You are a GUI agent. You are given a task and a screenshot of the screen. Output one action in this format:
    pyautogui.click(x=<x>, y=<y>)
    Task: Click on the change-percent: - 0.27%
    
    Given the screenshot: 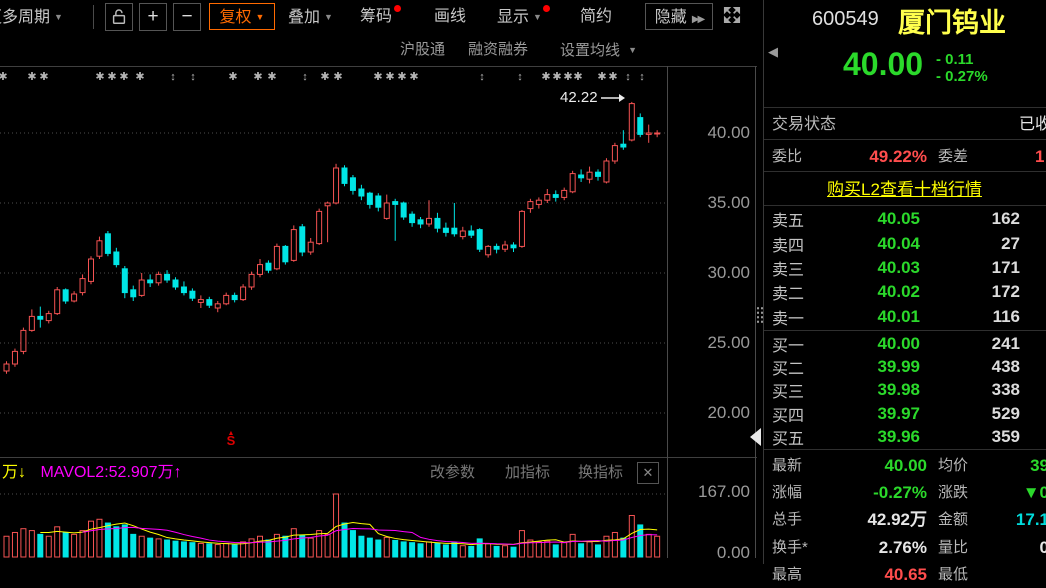 What is the action you would take?
    pyautogui.click(x=962, y=76)
    